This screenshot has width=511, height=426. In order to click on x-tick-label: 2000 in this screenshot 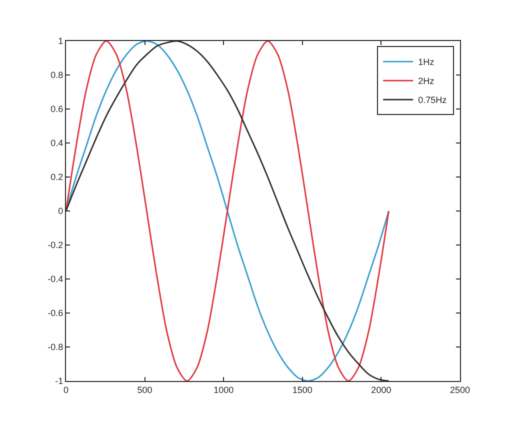, I will do `click(381, 389)`.